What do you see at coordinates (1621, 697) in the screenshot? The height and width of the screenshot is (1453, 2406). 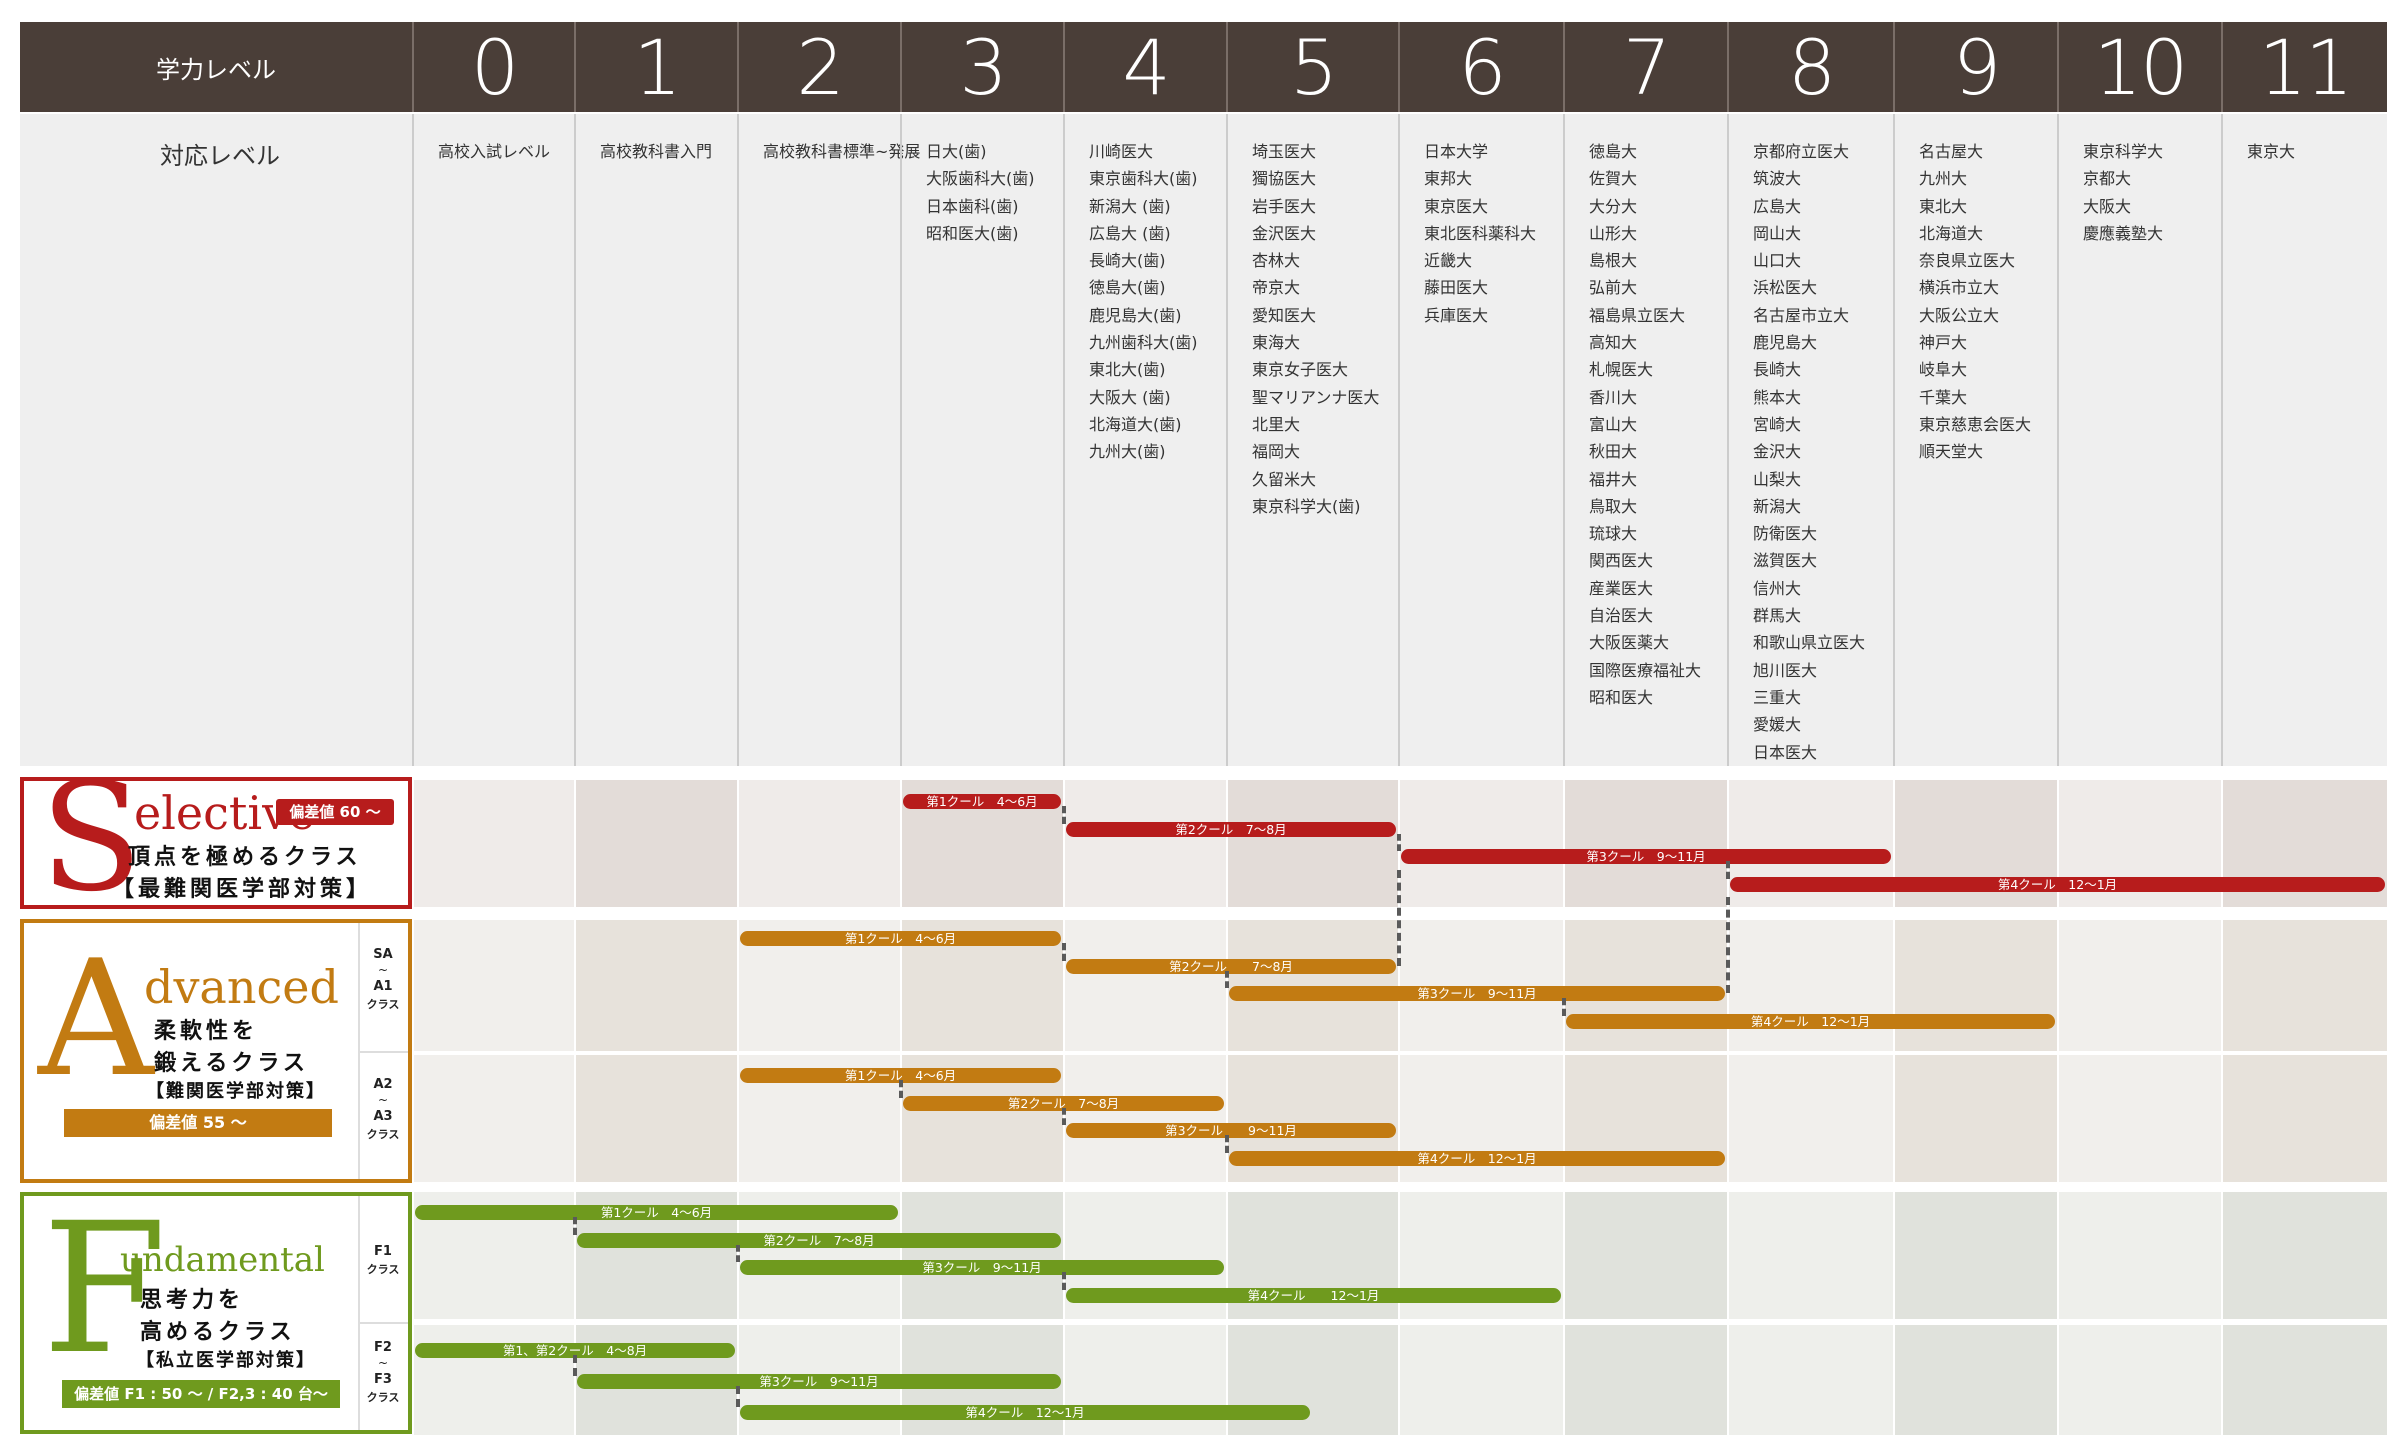 I see `university-name: 昭和医大` at bounding box center [1621, 697].